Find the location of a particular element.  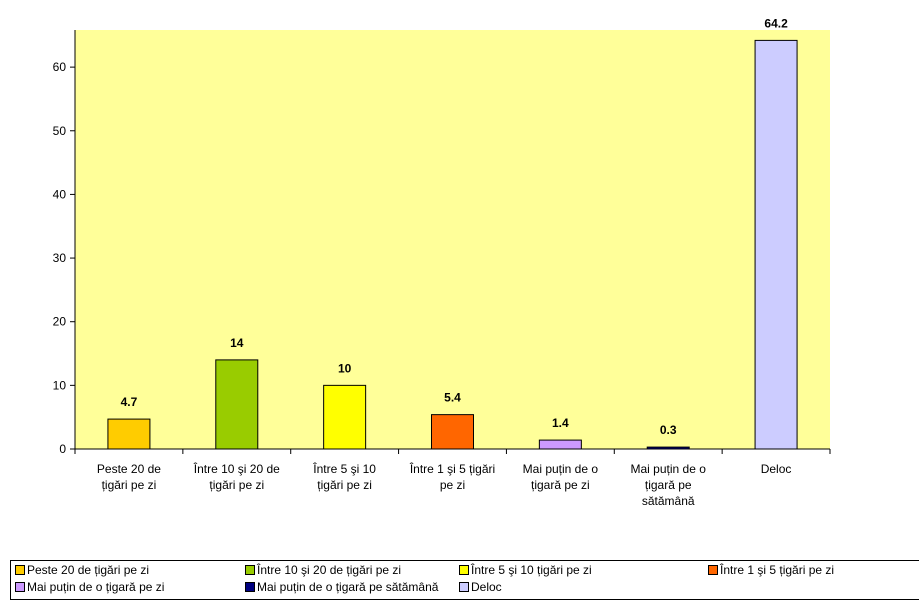

category-label: Între 1 şi 5 țigări pe zi is located at coordinates (452, 476).